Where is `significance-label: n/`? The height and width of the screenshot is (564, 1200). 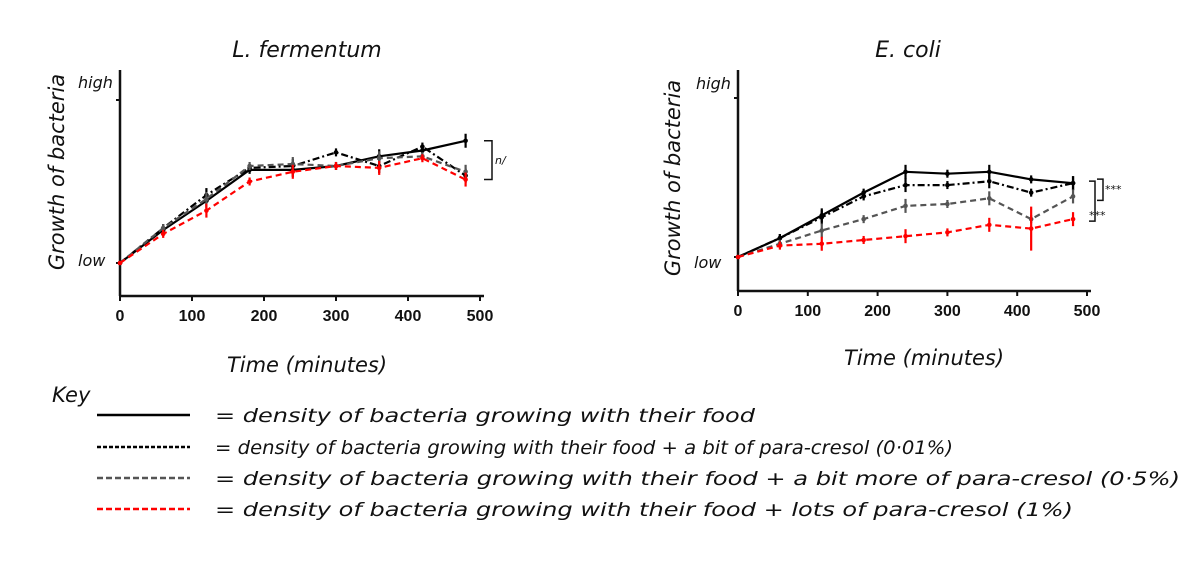
significance-label: n/ is located at coordinates (501, 160).